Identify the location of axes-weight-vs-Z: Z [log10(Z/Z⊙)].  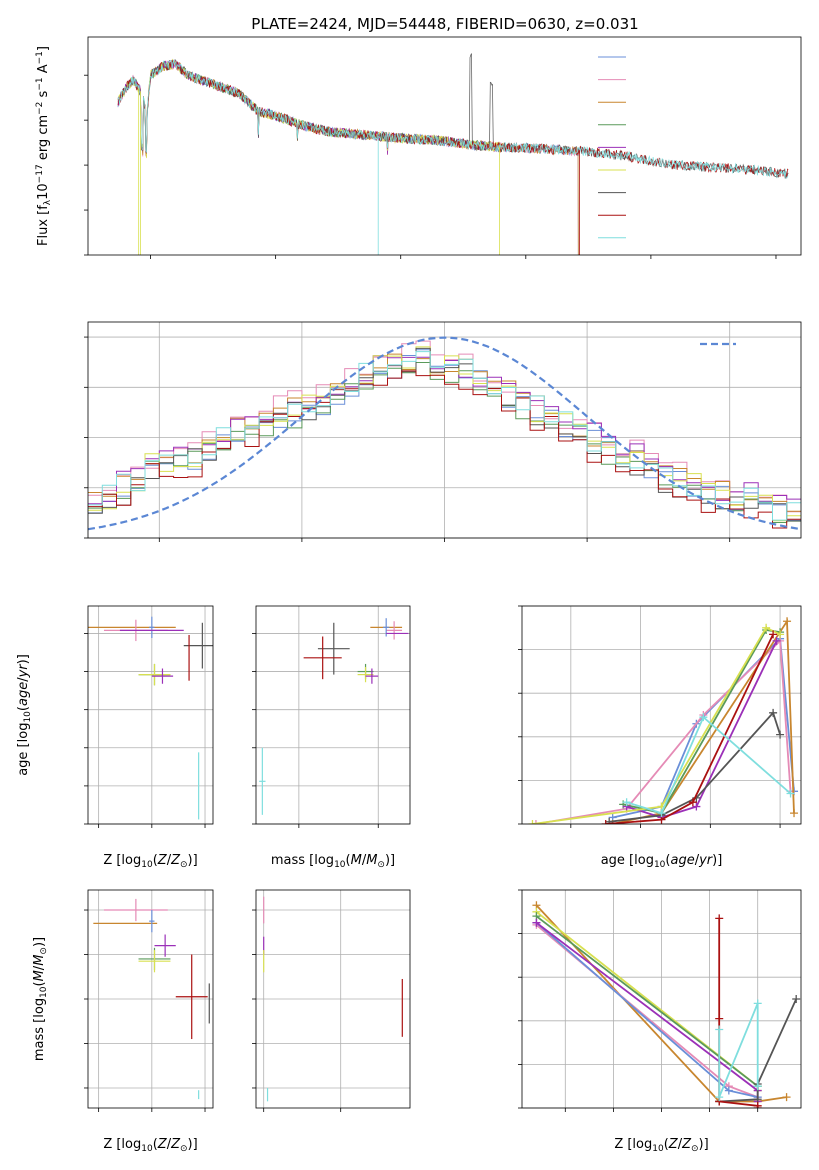
(660, 1021).